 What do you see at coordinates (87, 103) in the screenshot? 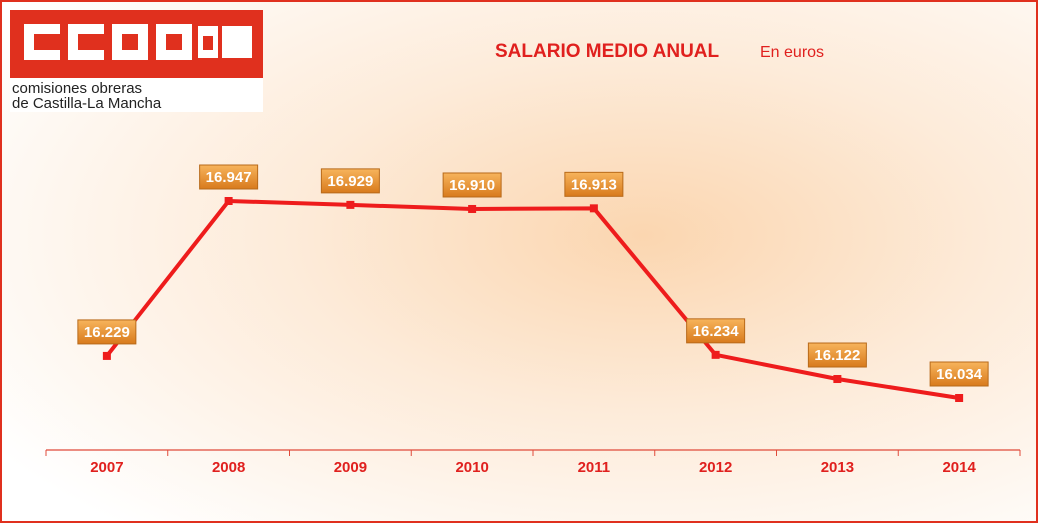
I see `logo-text: de Castilla-La Mancha` at bounding box center [87, 103].